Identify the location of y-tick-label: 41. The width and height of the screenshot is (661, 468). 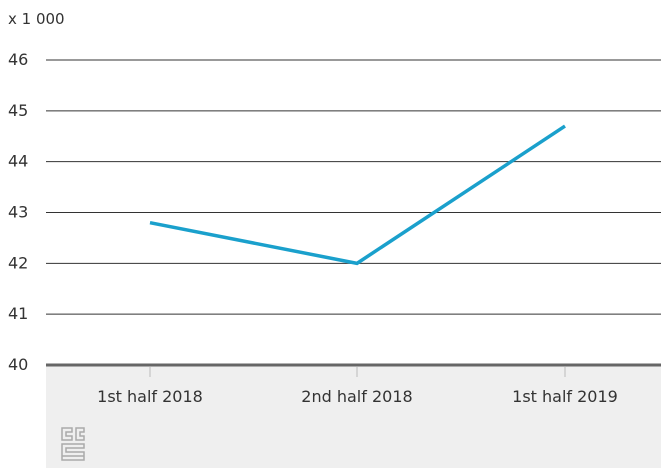
(18, 313).